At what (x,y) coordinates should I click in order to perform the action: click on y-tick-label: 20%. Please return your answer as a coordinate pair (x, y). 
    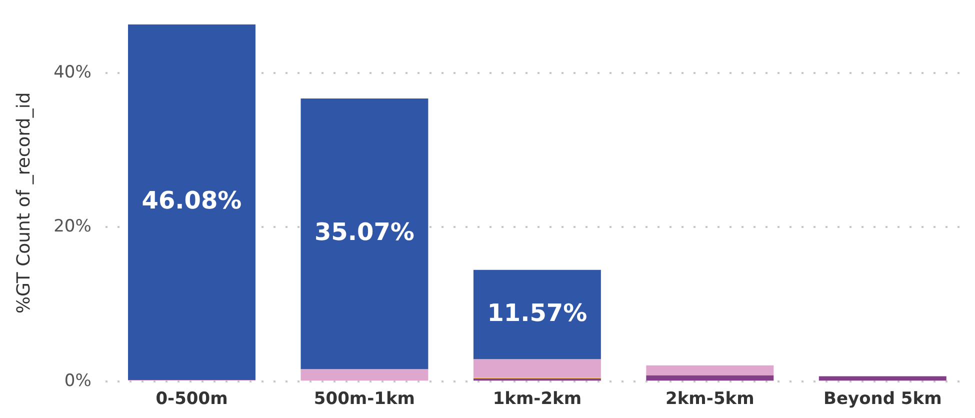
    Looking at the image, I should click on (73, 226).